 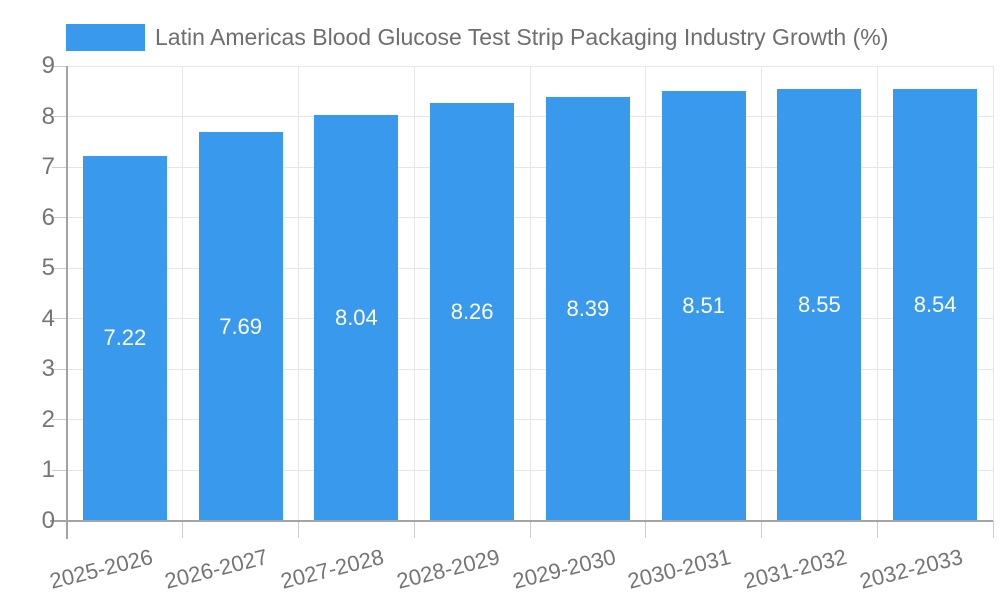 What do you see at coordinates (48, 419) in the screenshot?
I see `y-axis-label: 2` at bounding box center [48, 419].